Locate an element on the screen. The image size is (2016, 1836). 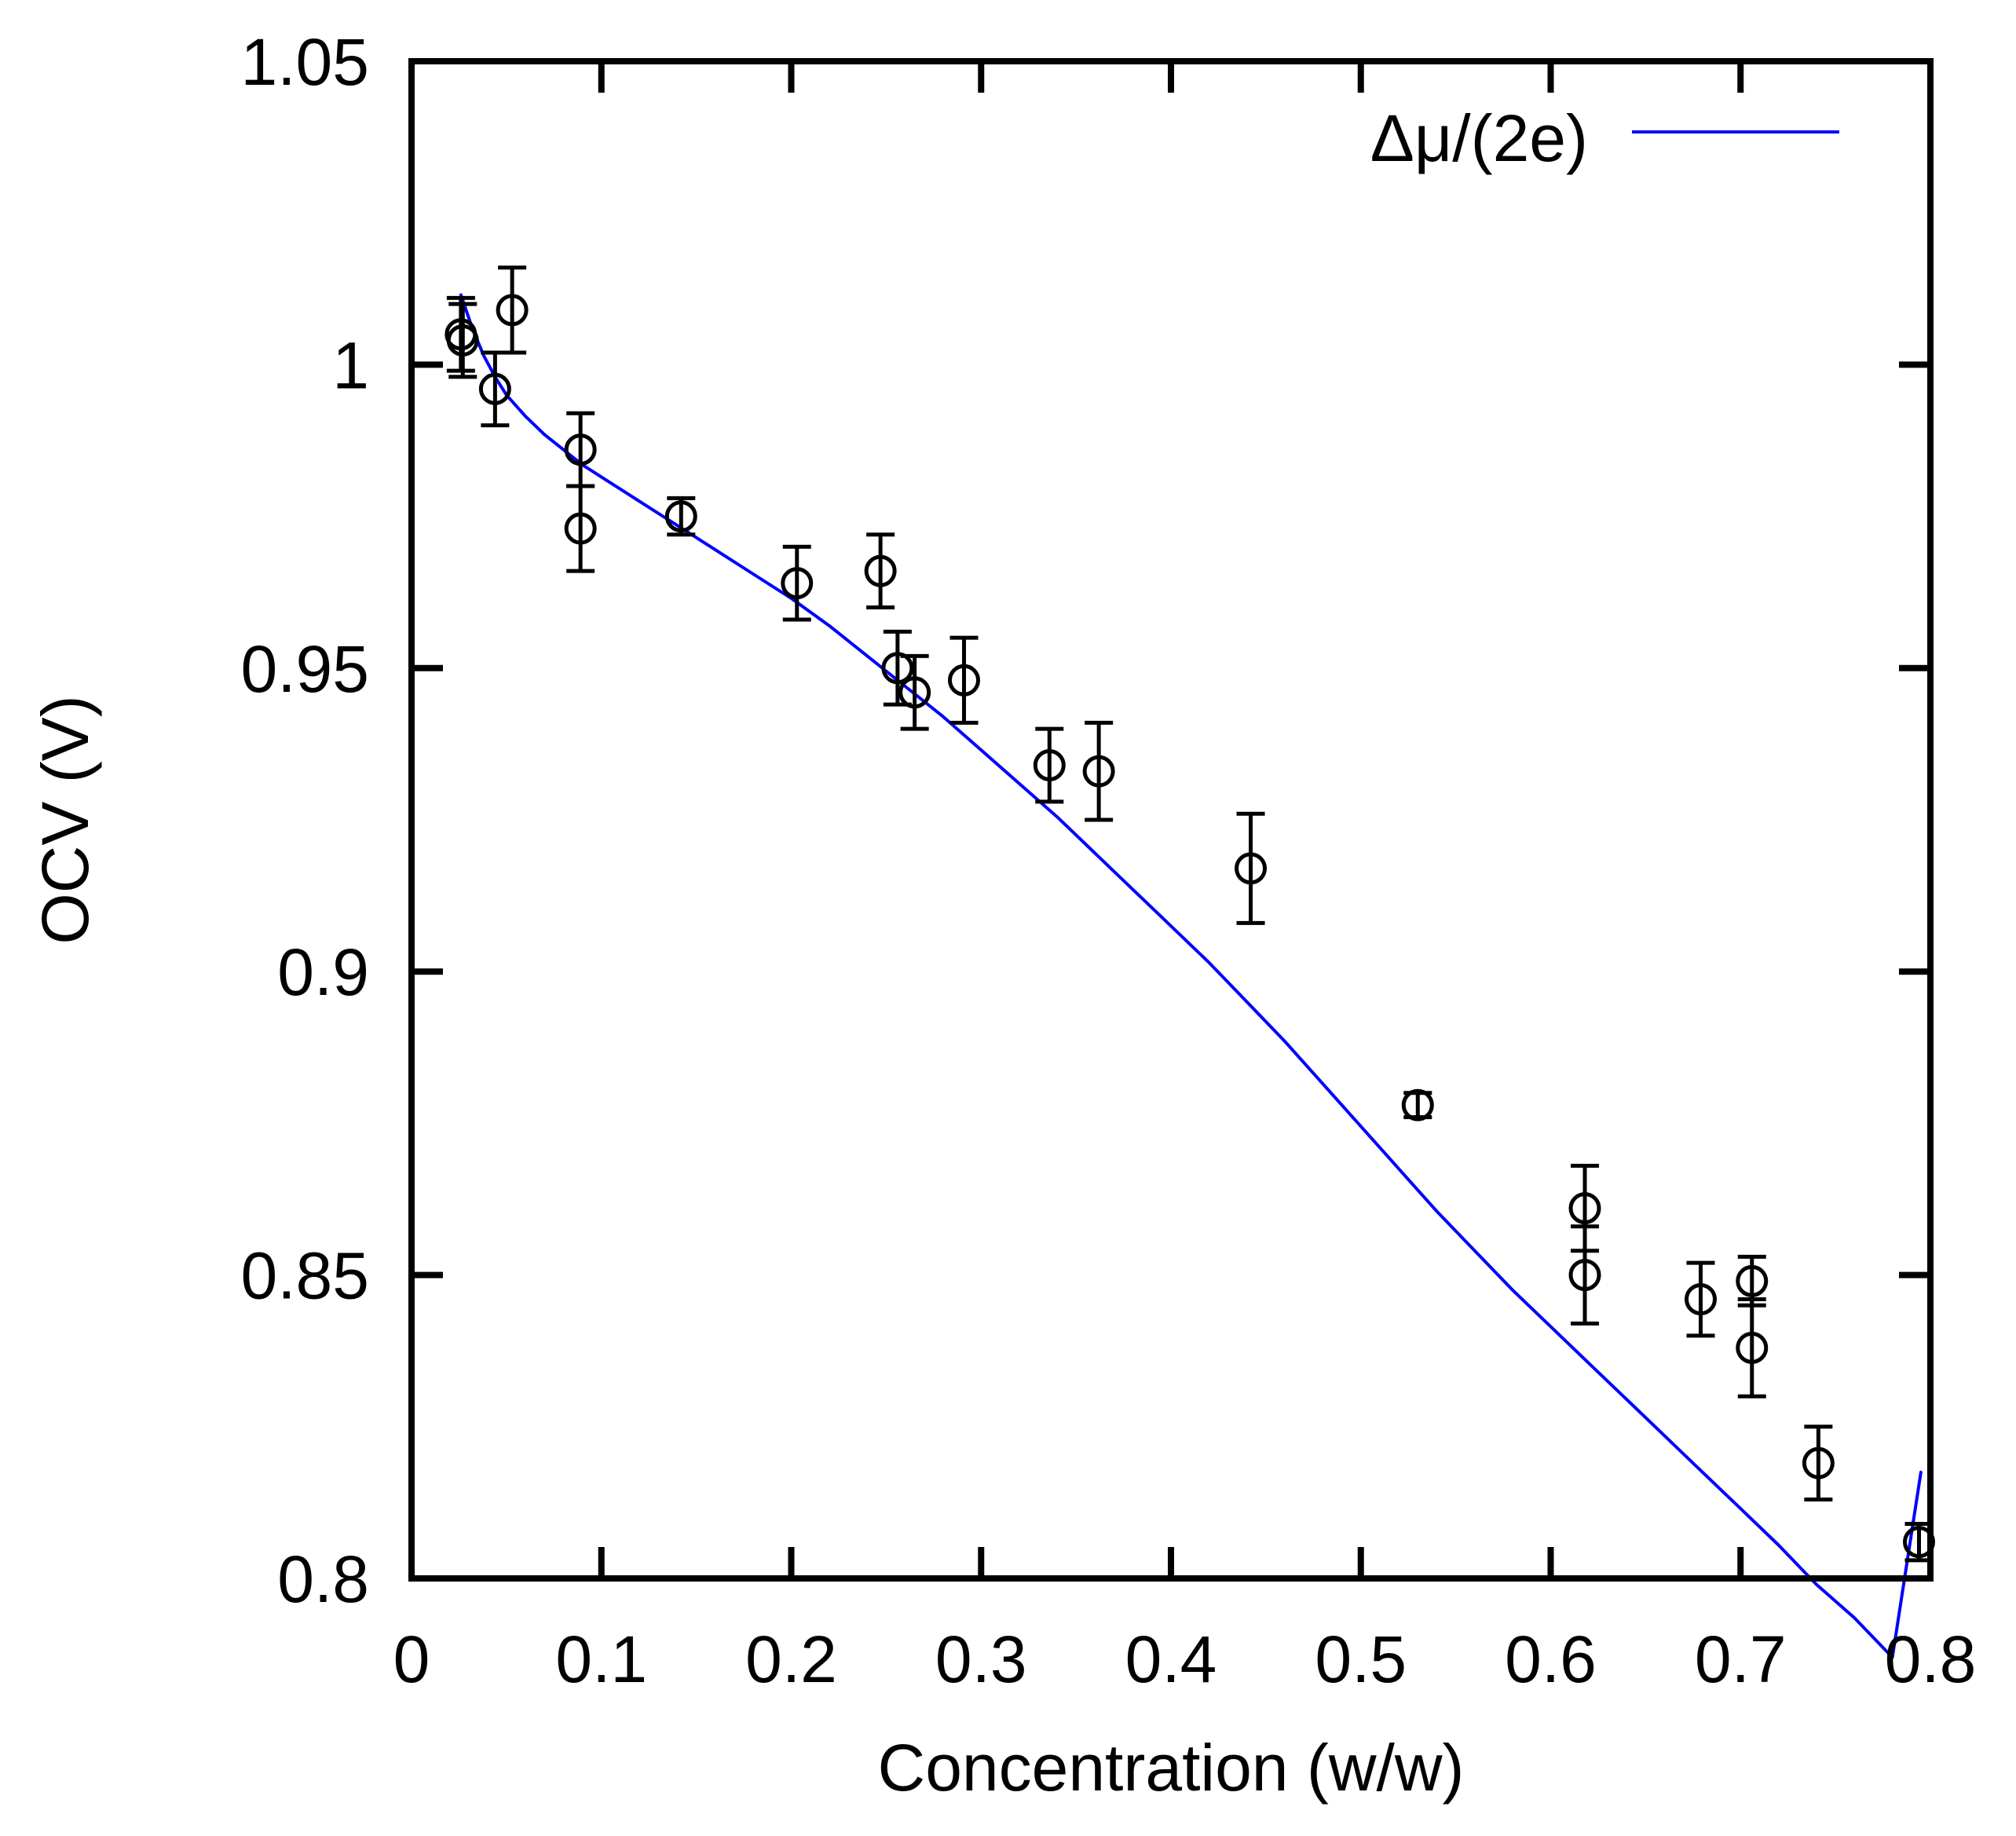
legend: Δμ/(2e) is located at coordinates (1604, 138).